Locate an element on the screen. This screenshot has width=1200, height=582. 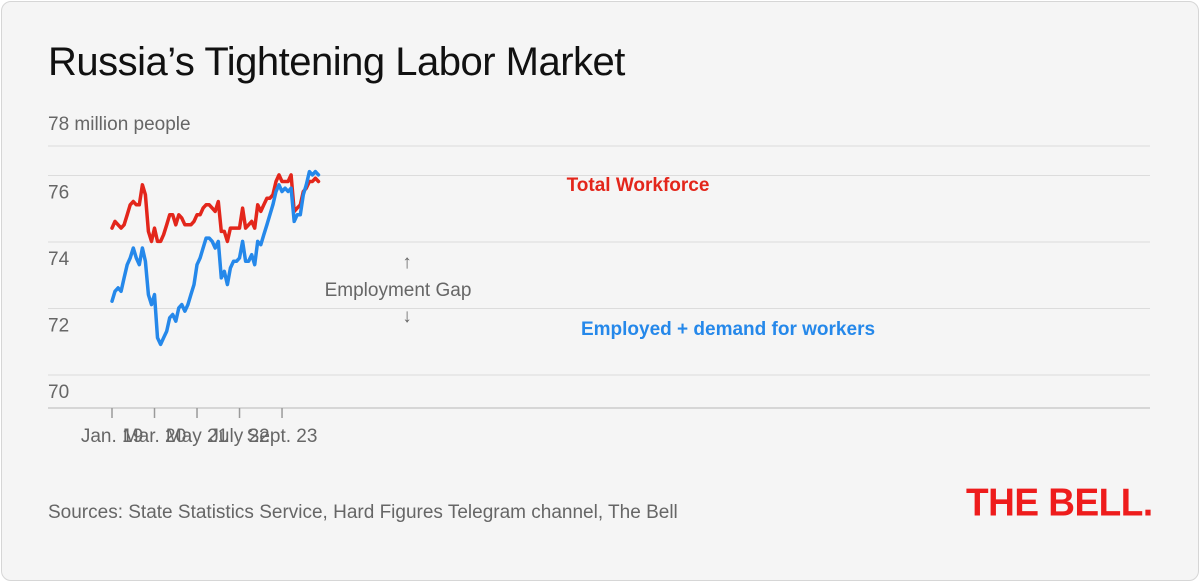
x-tick-label: July 22 is located at coordinates (239, 436).